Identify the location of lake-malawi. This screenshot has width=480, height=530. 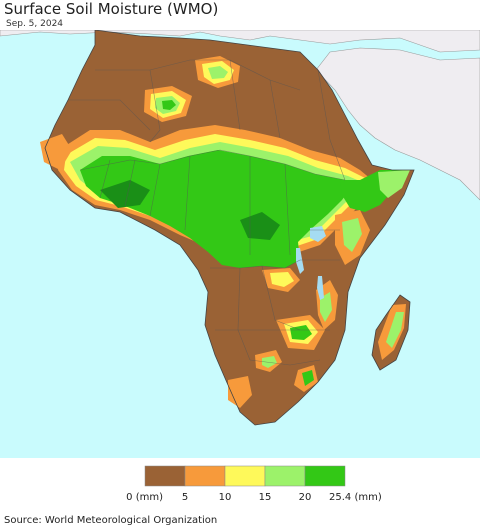
(320, 288).